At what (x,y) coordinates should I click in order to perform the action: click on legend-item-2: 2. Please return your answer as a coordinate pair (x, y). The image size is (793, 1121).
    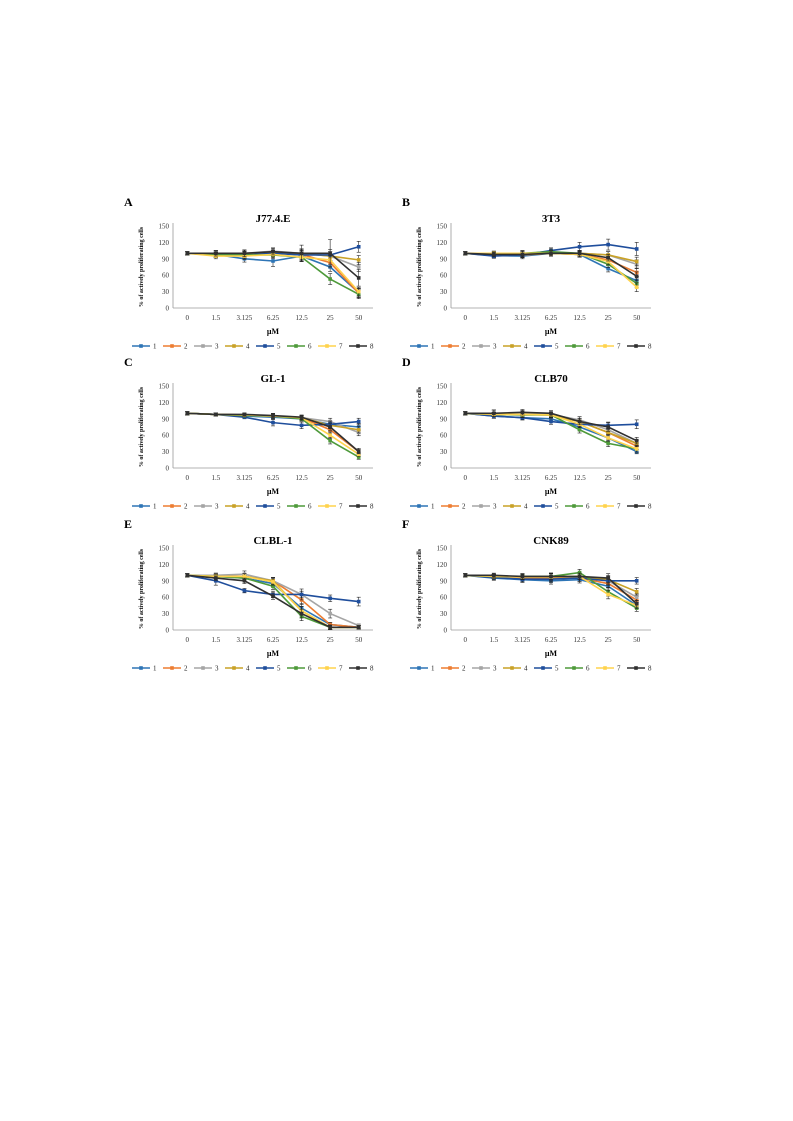
    Looking at the image, I should click on (175, 669).